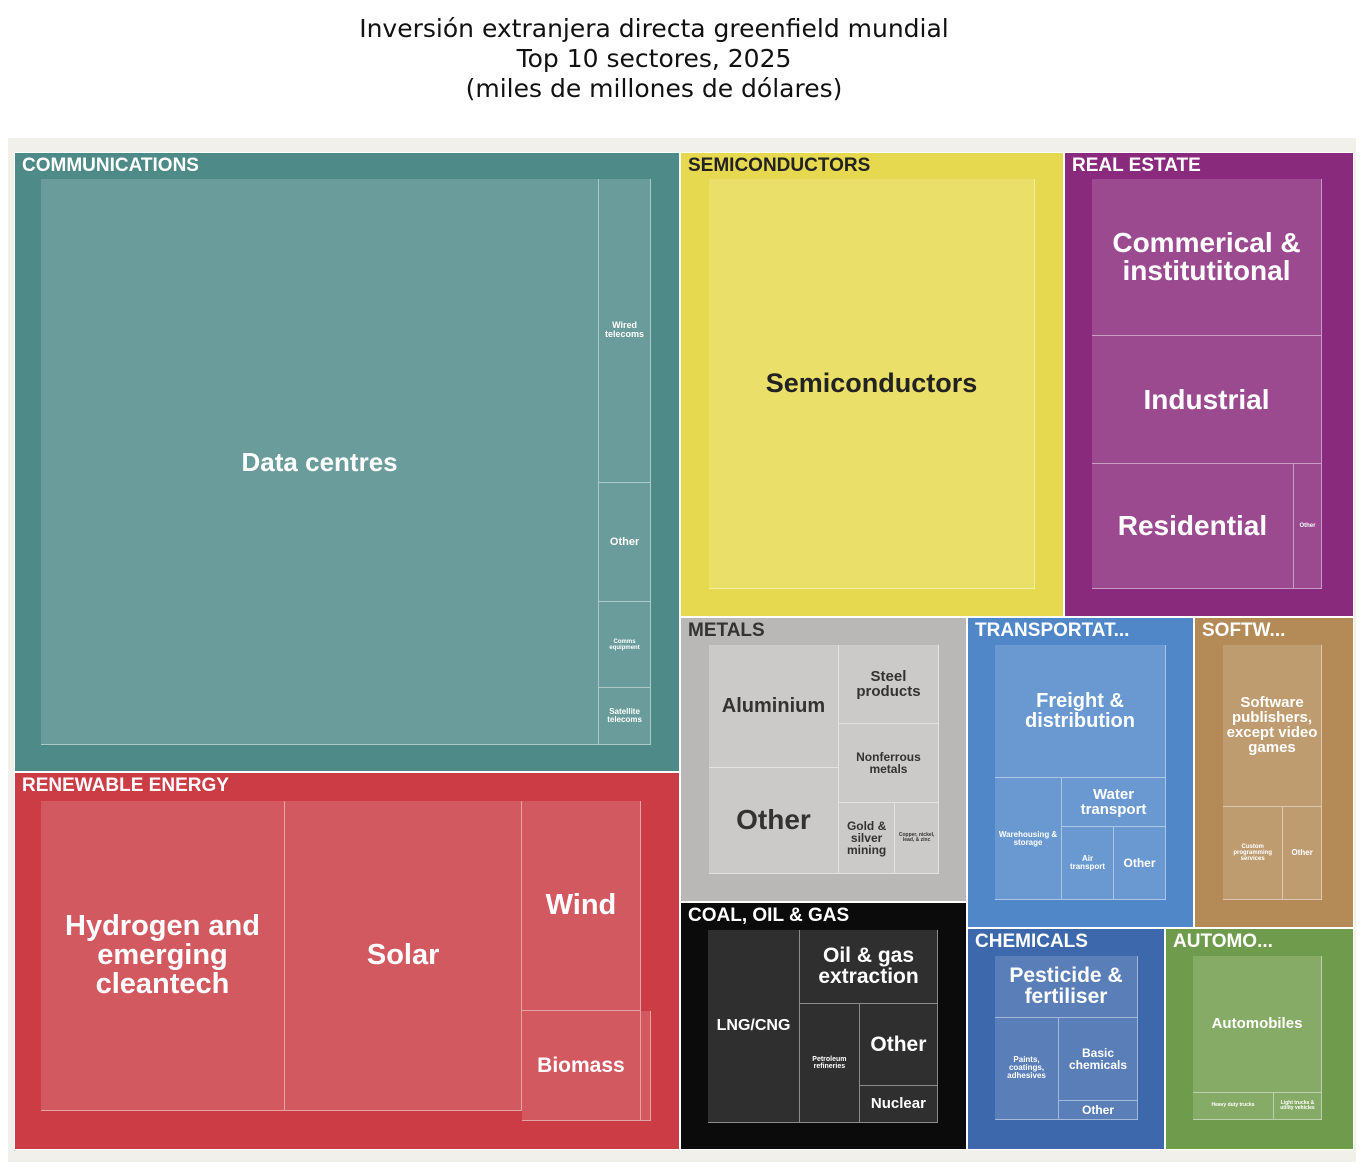 The image size is (1362, 1166). I want to click on tile-label: Nuclear, so click(898, 1104).